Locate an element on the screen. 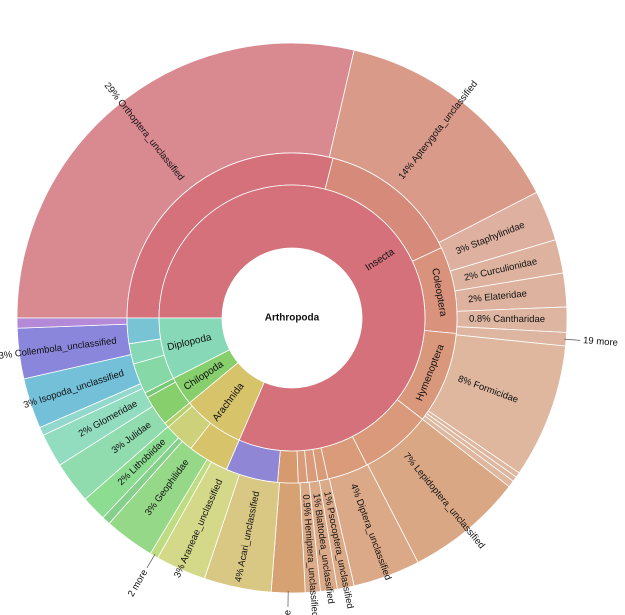 This screenshot has height=615, width=625. more-label-8-more: 8 more is located at coordinates (287, 612).